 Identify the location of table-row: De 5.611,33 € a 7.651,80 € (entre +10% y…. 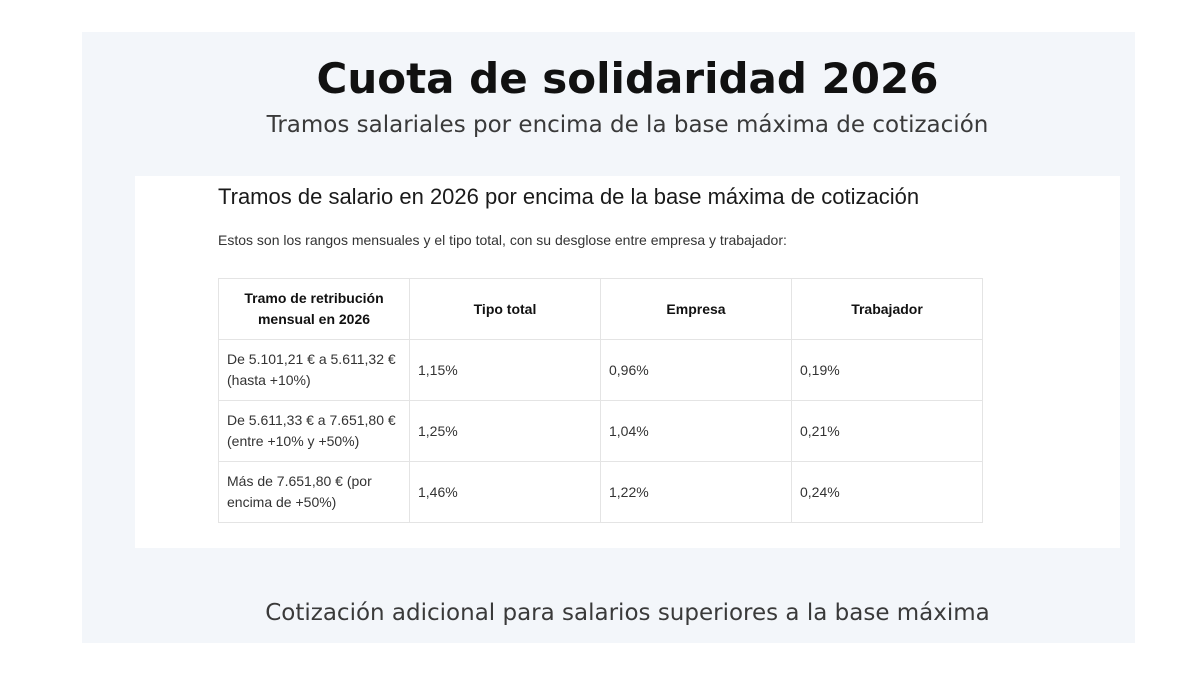
(600, 431).